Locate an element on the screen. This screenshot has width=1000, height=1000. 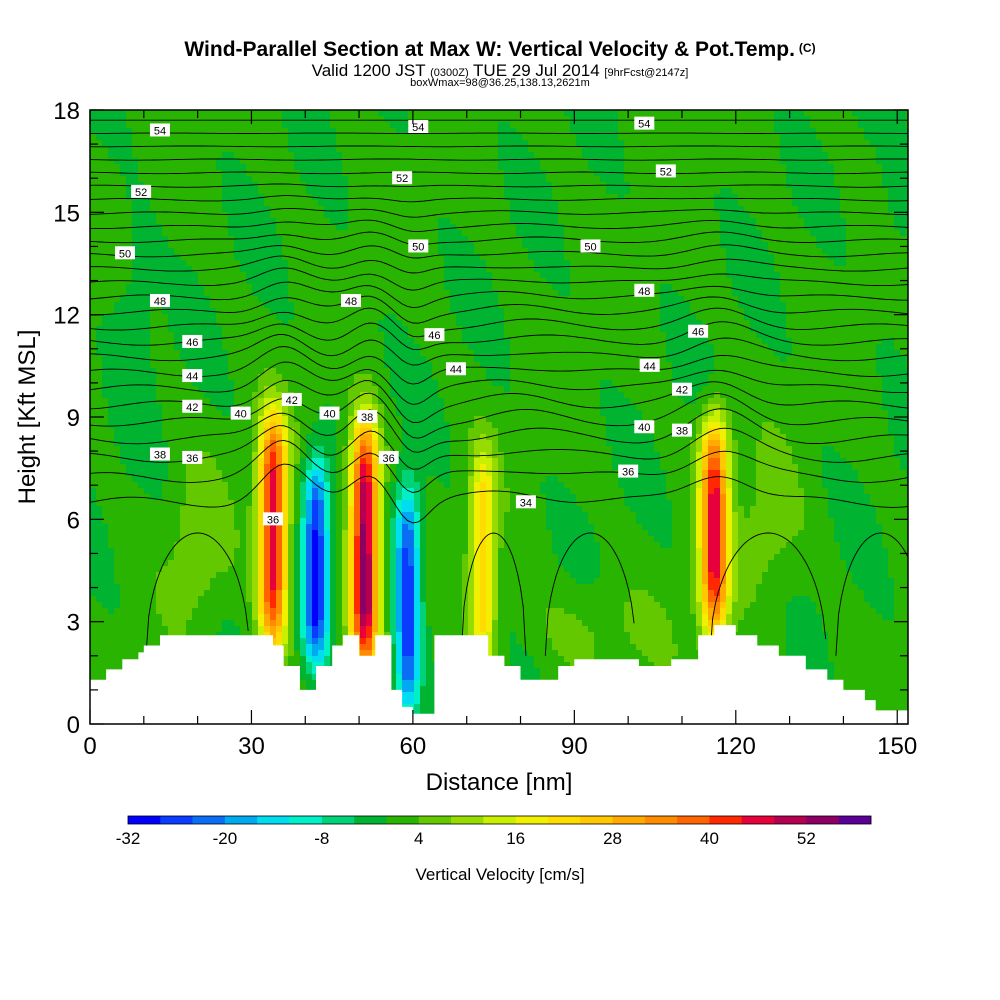
x-tick-label: 30 is located at coordinates (251, 746).